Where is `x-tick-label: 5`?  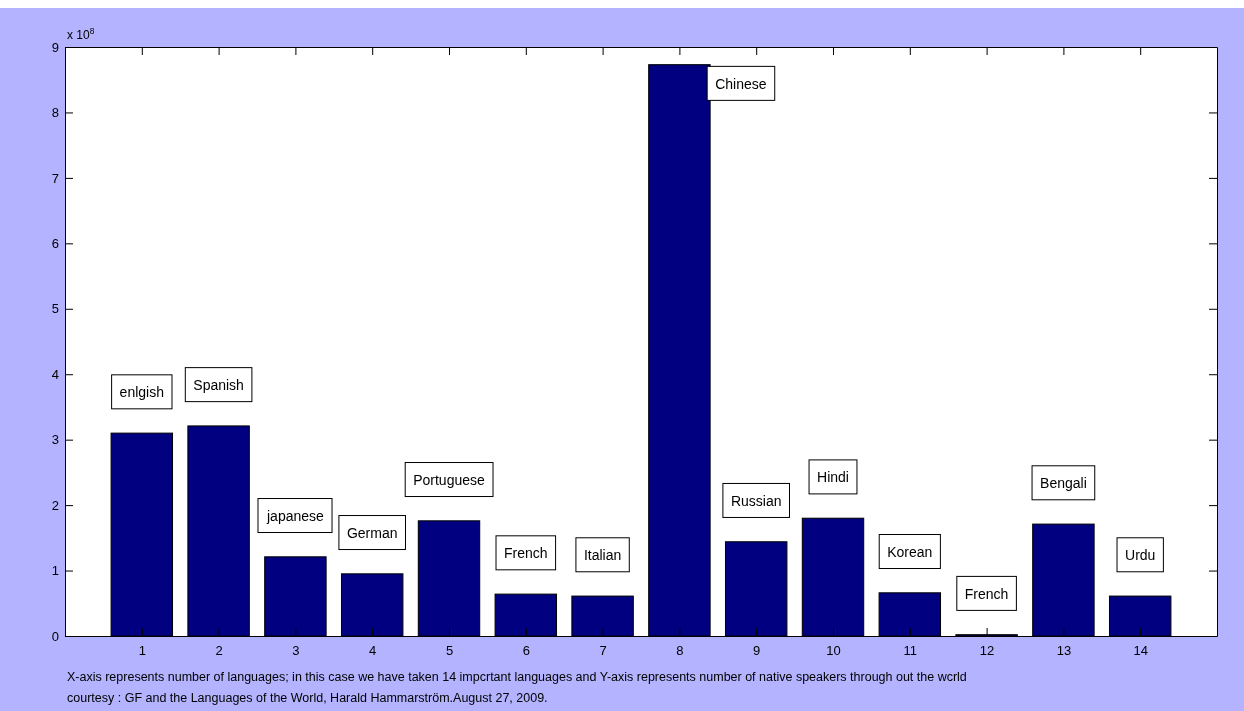 x-tick-label: 5 is located at coordinates (449, 651).